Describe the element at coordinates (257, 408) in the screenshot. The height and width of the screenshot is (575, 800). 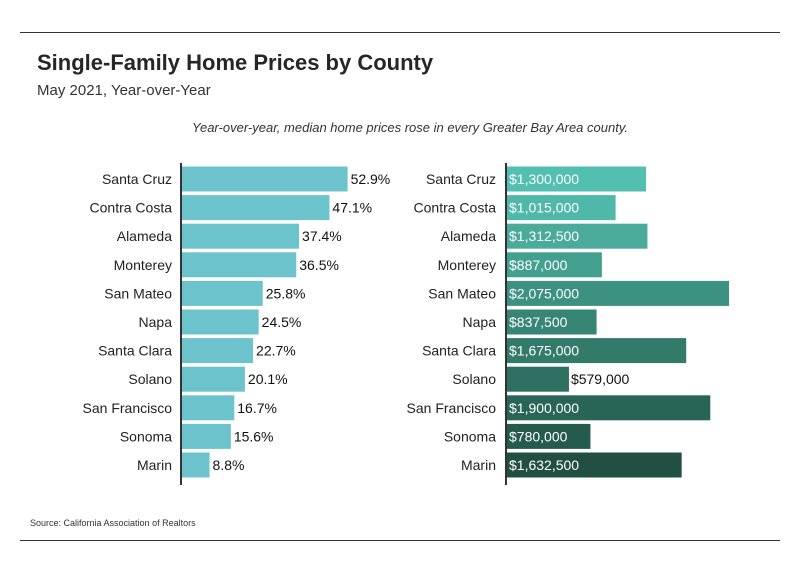
I see `pct-value-label: 16.7%` at that location.